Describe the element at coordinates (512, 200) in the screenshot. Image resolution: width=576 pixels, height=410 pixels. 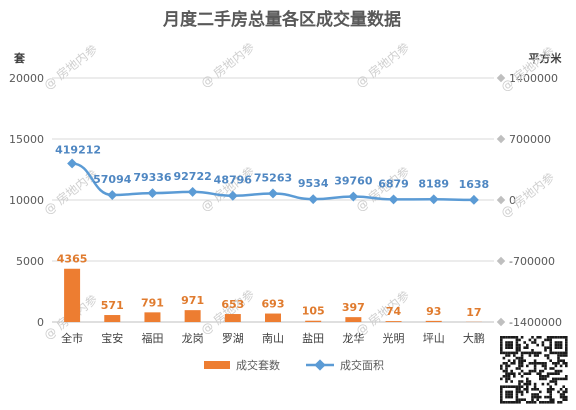
I see `y-right-tick-label: 0` at that location.